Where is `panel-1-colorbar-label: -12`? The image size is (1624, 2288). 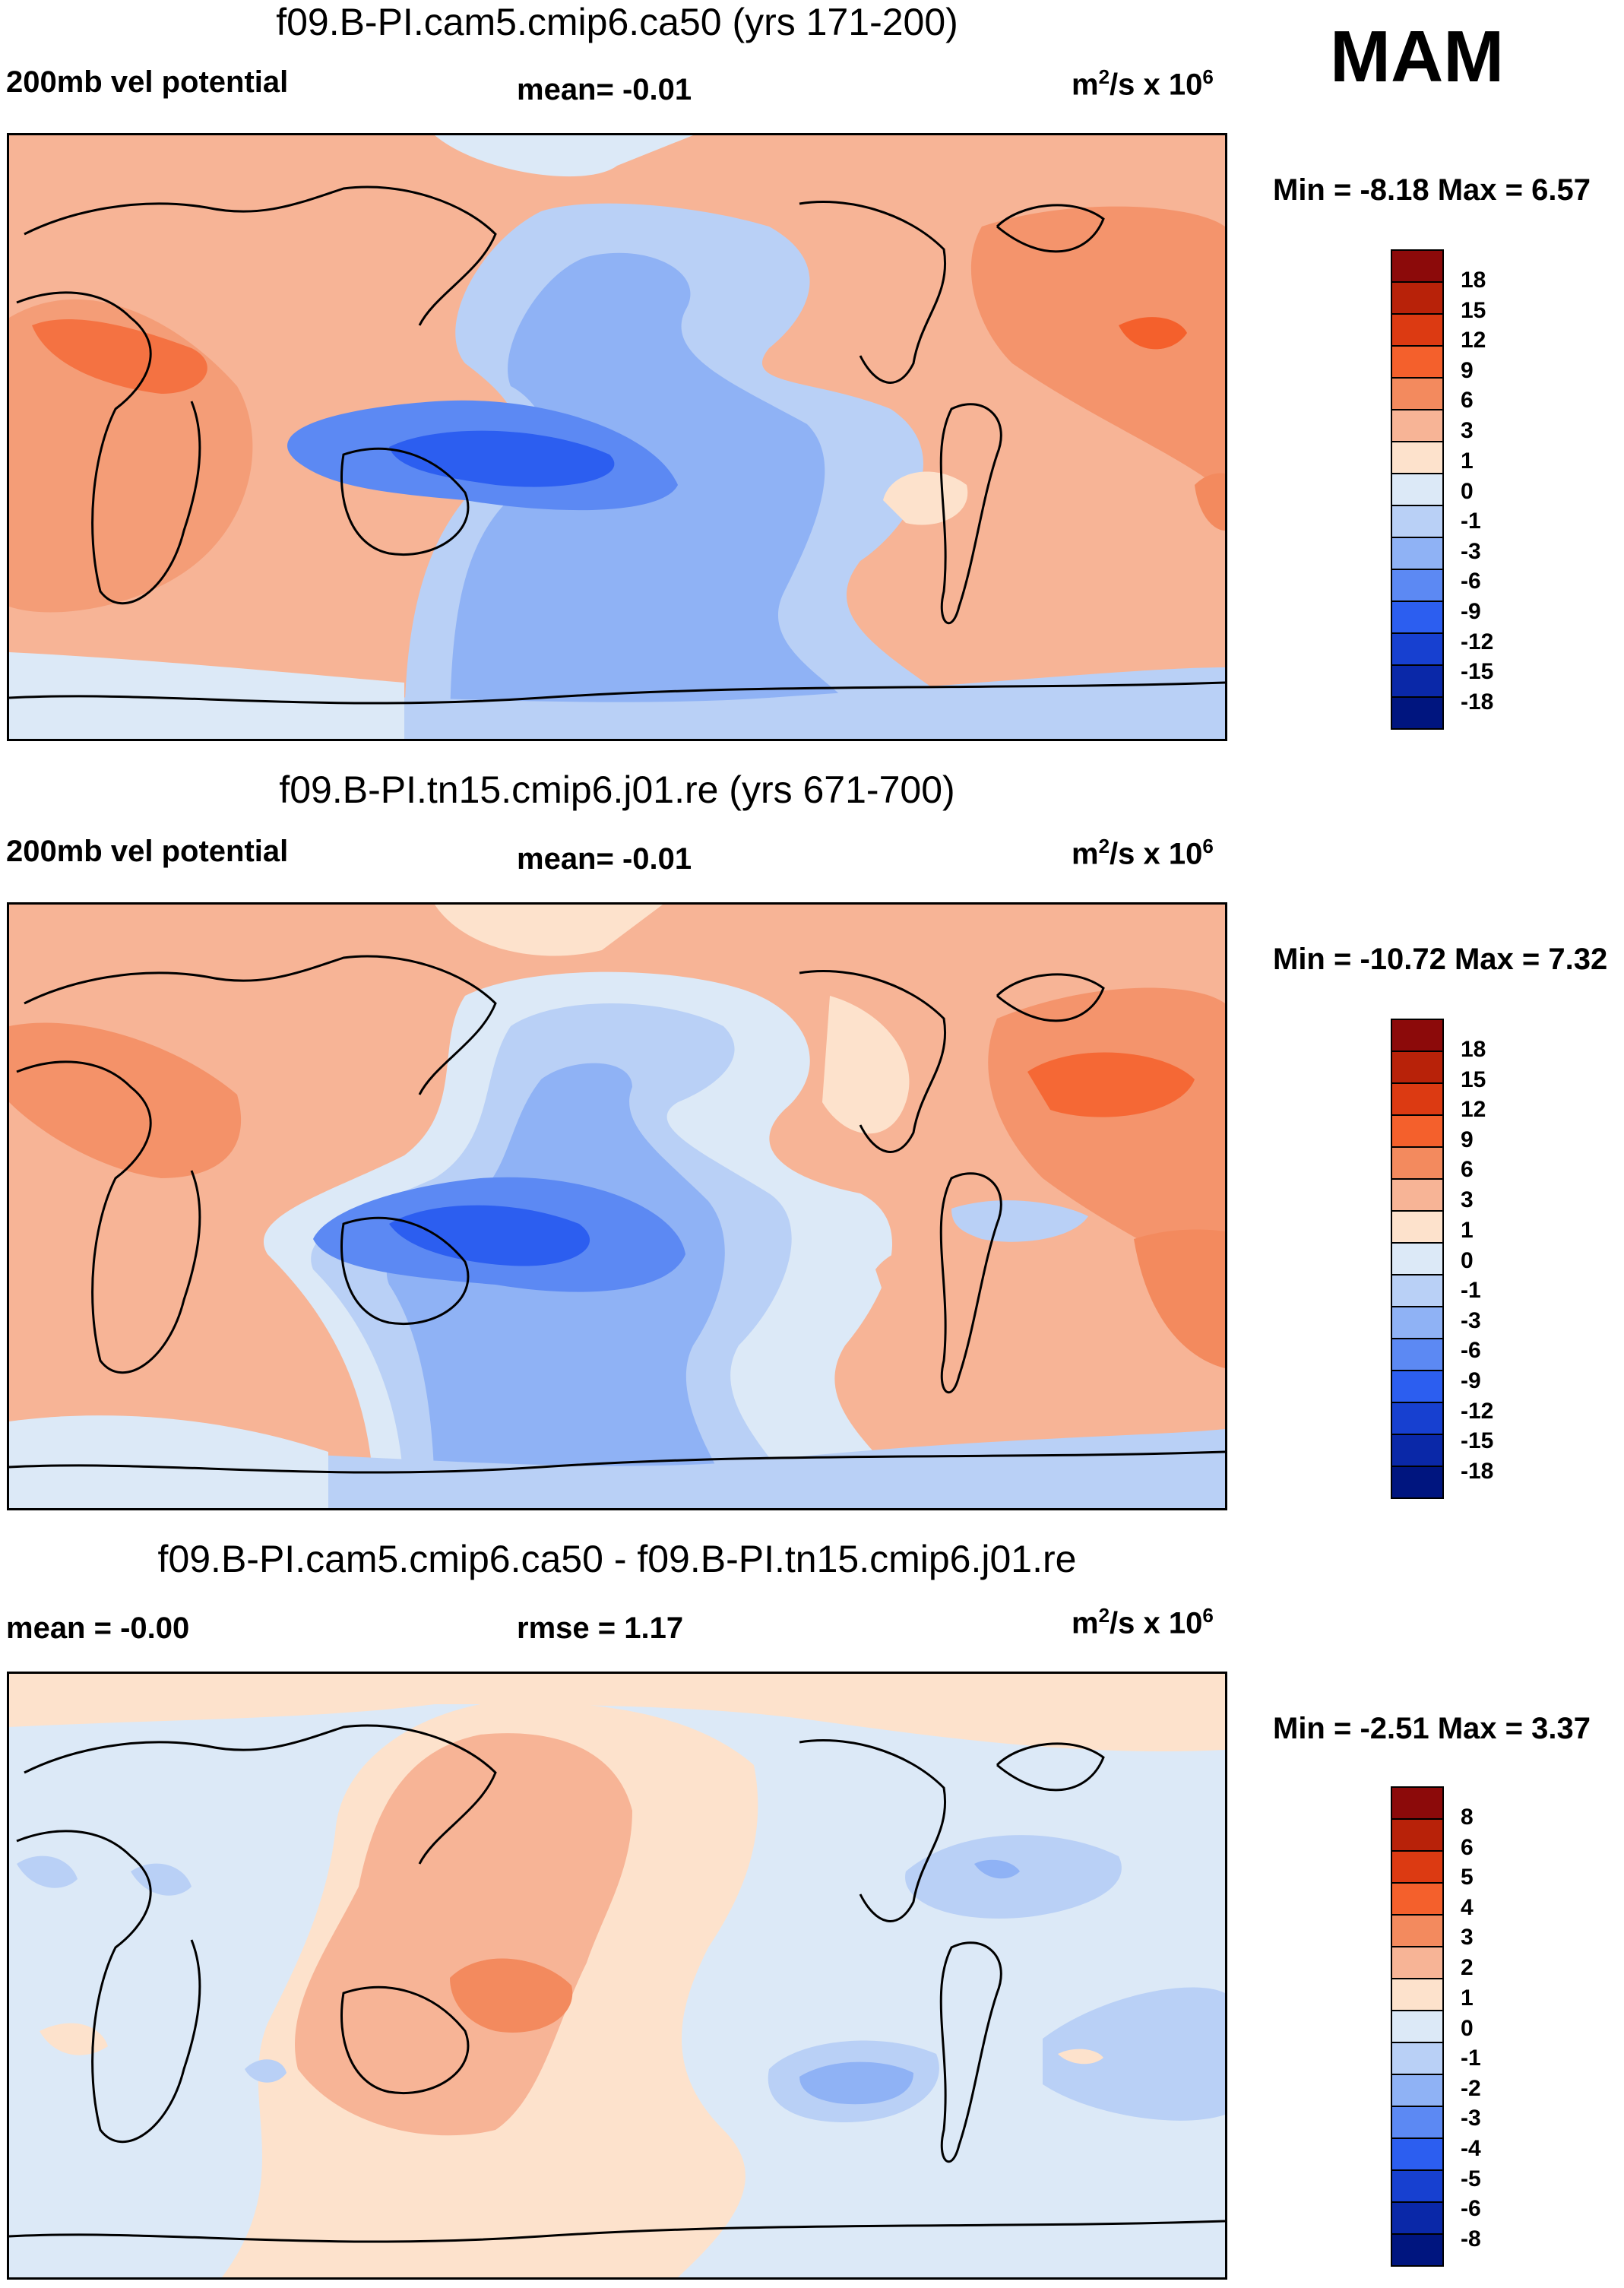 panel-1-colorbar-label: -12 is located at coordinates (1477, 641).